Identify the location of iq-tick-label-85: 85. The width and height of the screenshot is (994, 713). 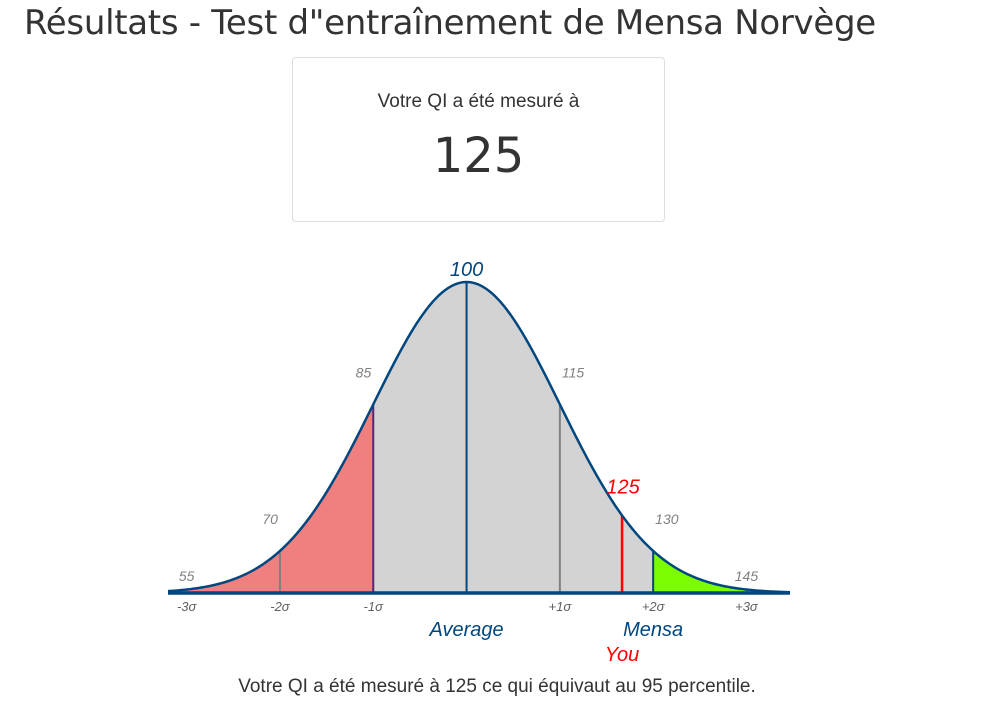
(364, 372).